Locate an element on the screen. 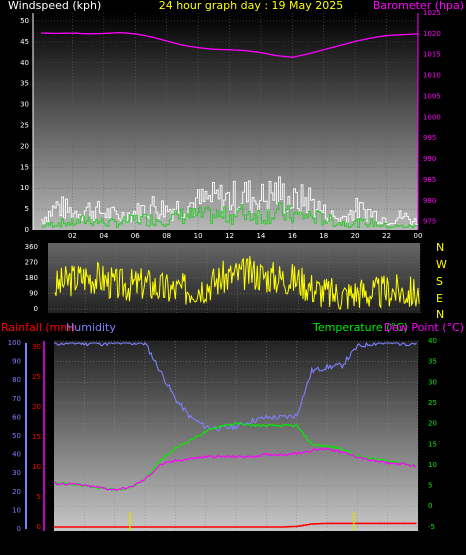  wind-x-tick-label: 02 is located at coordinates (72, 236).